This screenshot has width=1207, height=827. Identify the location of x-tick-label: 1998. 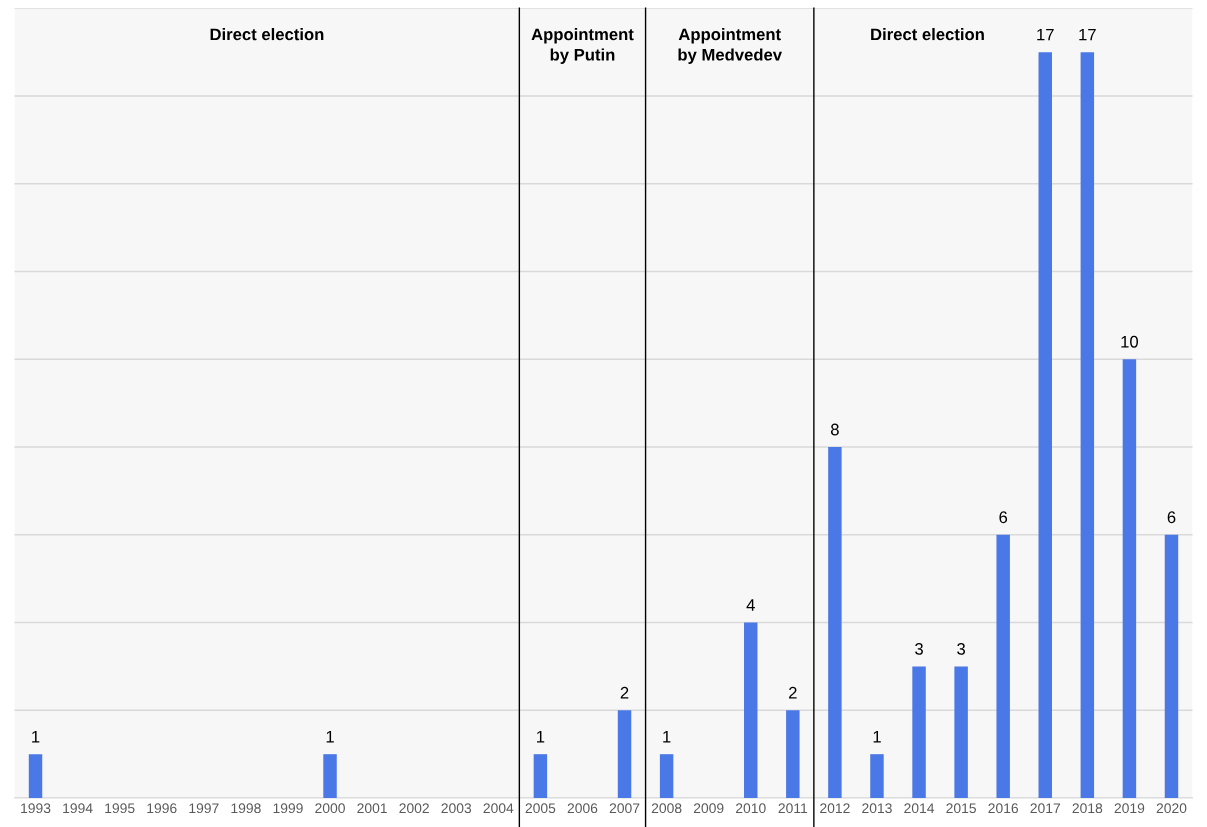
(246, 808).